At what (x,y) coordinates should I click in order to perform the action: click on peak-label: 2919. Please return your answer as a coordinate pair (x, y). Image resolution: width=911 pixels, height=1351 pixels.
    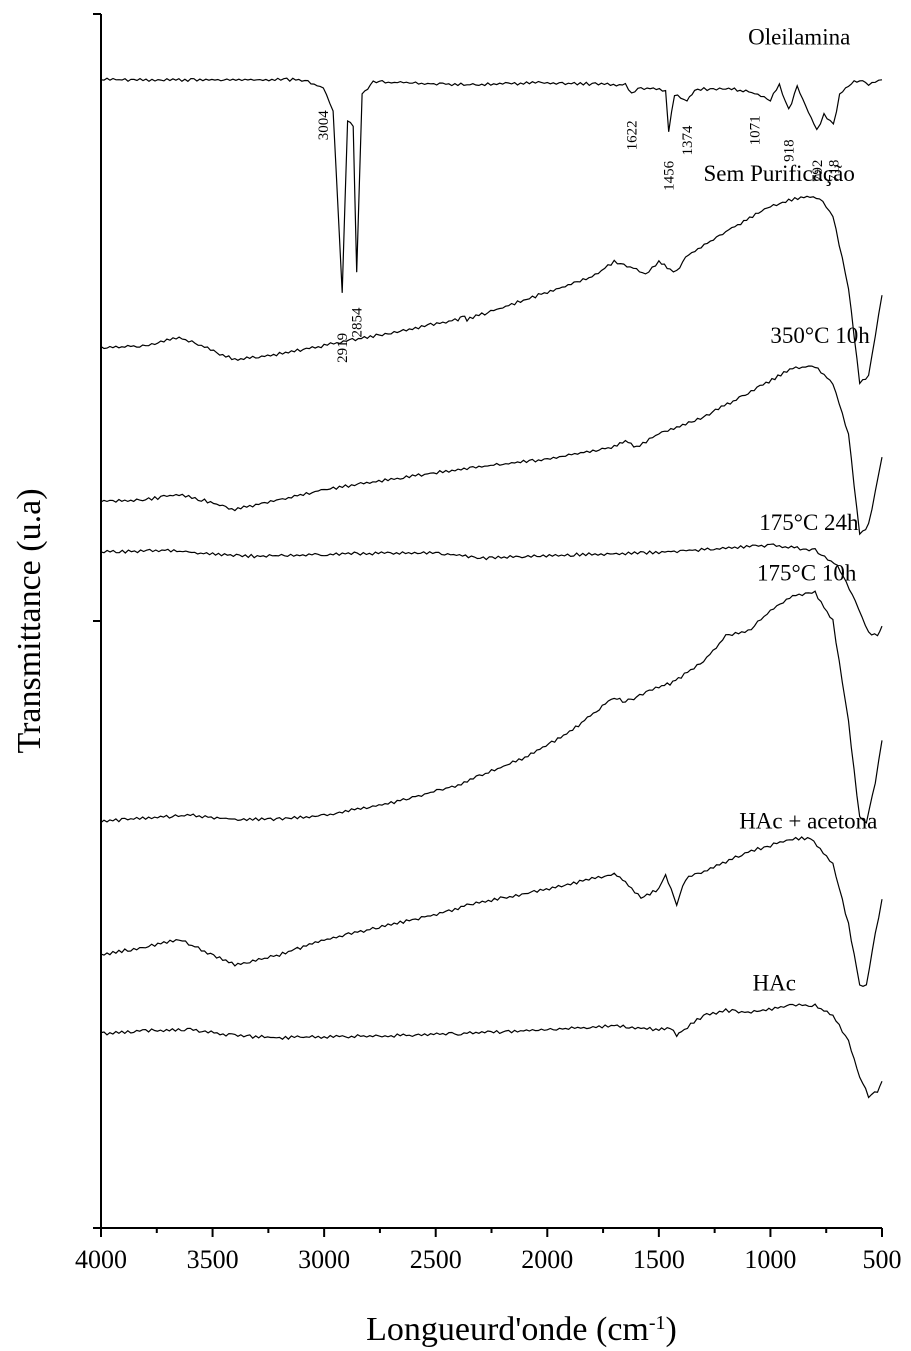
    Looking at the image, I should click on (343, 348).